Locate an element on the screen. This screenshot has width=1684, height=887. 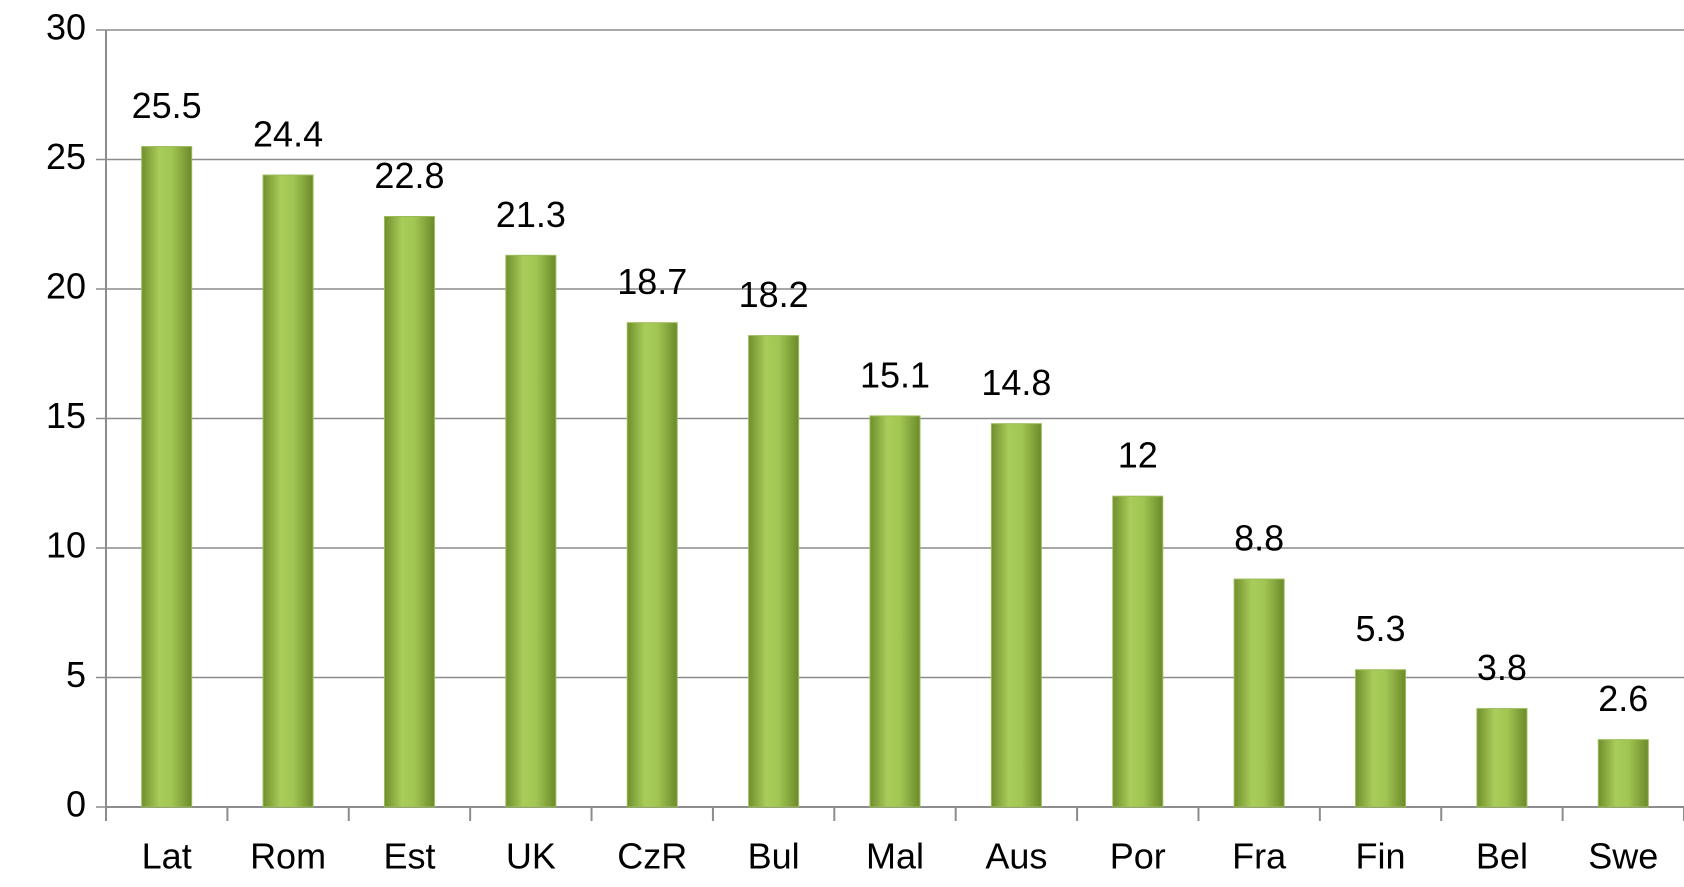
x-tick-label: Fra is located at coordinates (1259, 856).